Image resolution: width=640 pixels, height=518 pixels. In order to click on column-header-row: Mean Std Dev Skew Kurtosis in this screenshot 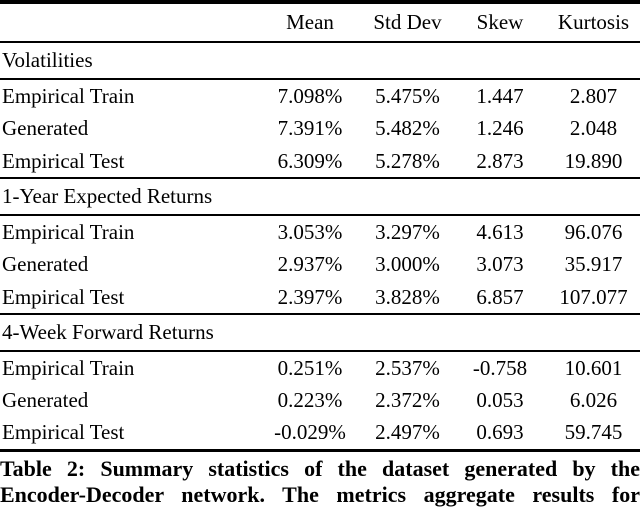, I will do `click(320, 22)`.